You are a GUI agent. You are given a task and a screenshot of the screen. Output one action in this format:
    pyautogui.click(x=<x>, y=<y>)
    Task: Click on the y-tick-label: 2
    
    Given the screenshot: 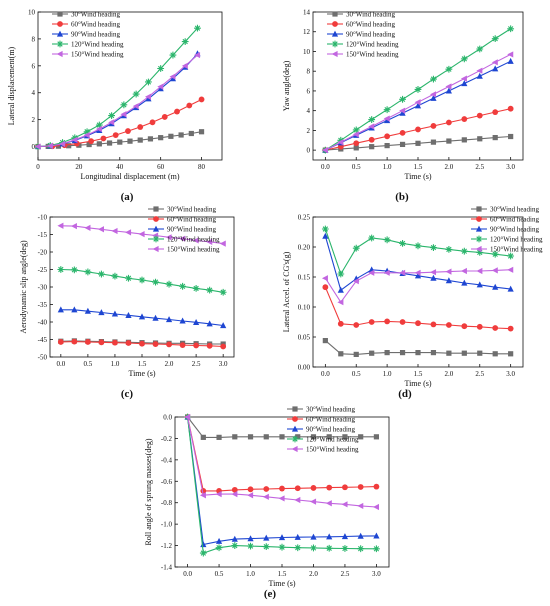 What is the action you would take?
    pyautogui.click(x=34, y=120)
    